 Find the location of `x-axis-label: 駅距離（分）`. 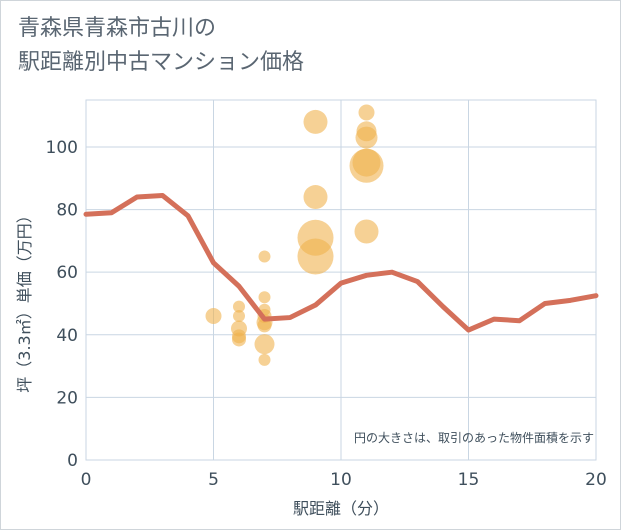

x-axis-label: 駅距離（分） is located at coordinates (341, 508).